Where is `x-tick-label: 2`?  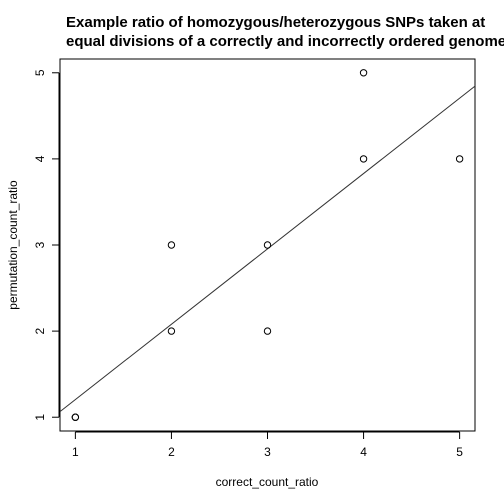
x-tick-label: 2 is located at coordinates (171, 452).